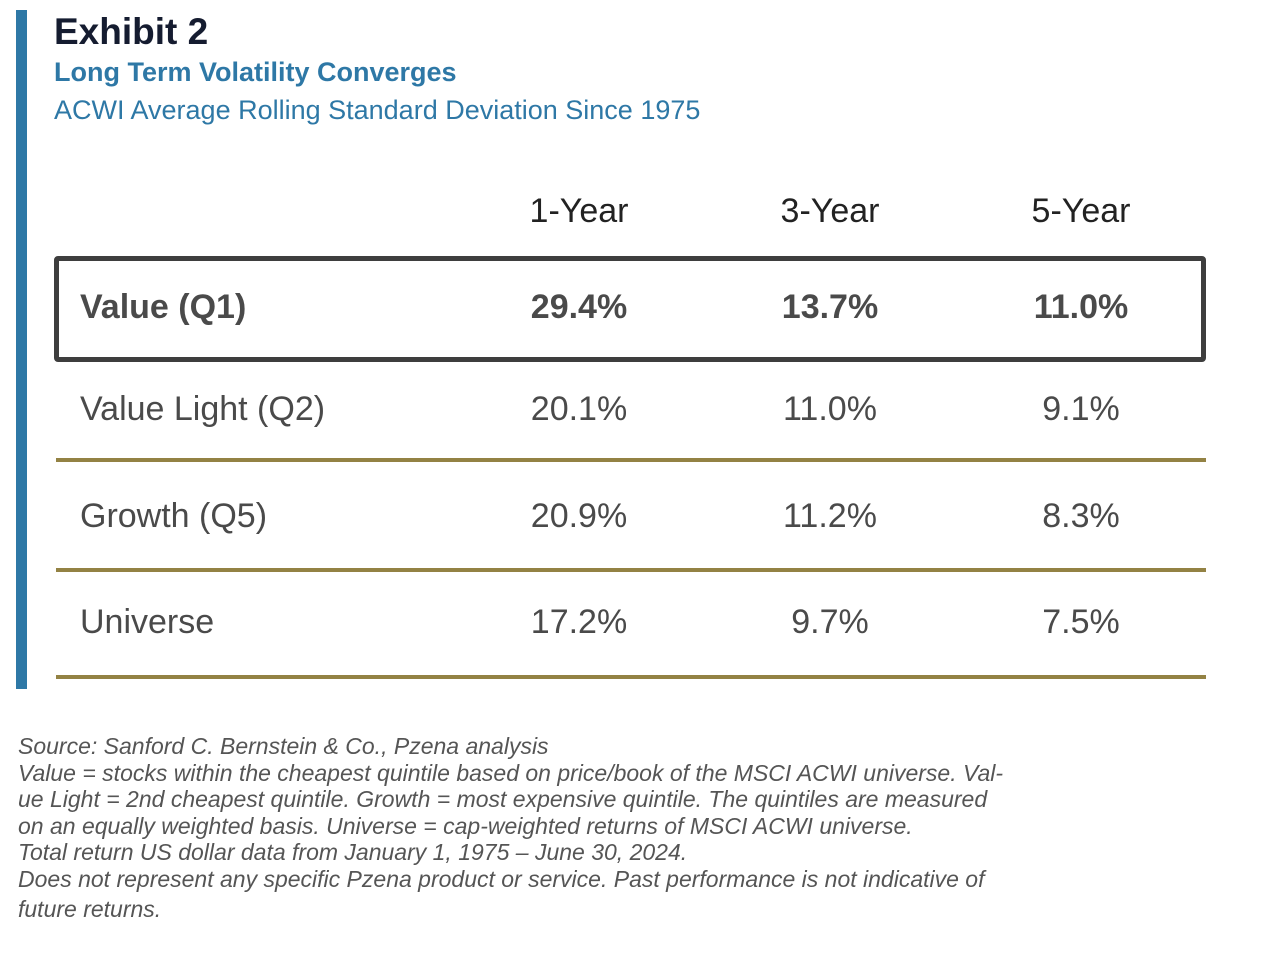 This screenshot has height=956, width=1268. Describe the element at coordinates (579, 516) in the screenshot. I see `cell-growth-q5-1y: 20.9%` at that location.